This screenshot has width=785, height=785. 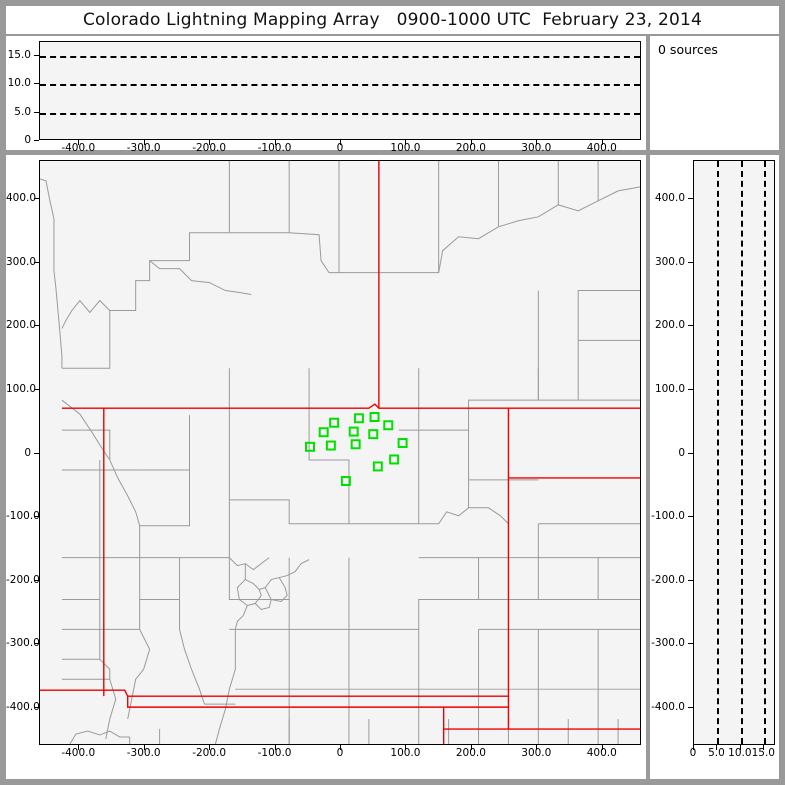 What do you see at coordinates (19, 55) in the screenshot?
I see `y-tick-label: 15.0` at bounding box center [19, 55].